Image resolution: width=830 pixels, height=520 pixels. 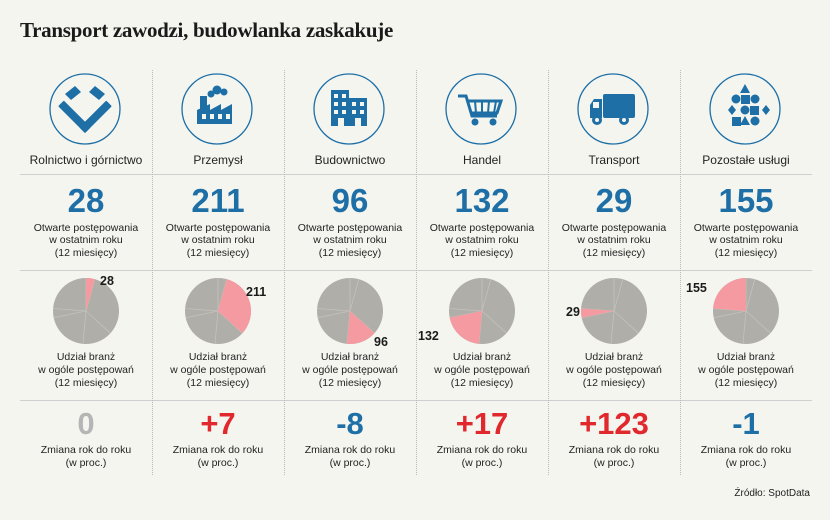 What do you see at coordinates (696, 288) in the screenshot?
I see `pie-value-label: 155` at bounding box center [696, 288].